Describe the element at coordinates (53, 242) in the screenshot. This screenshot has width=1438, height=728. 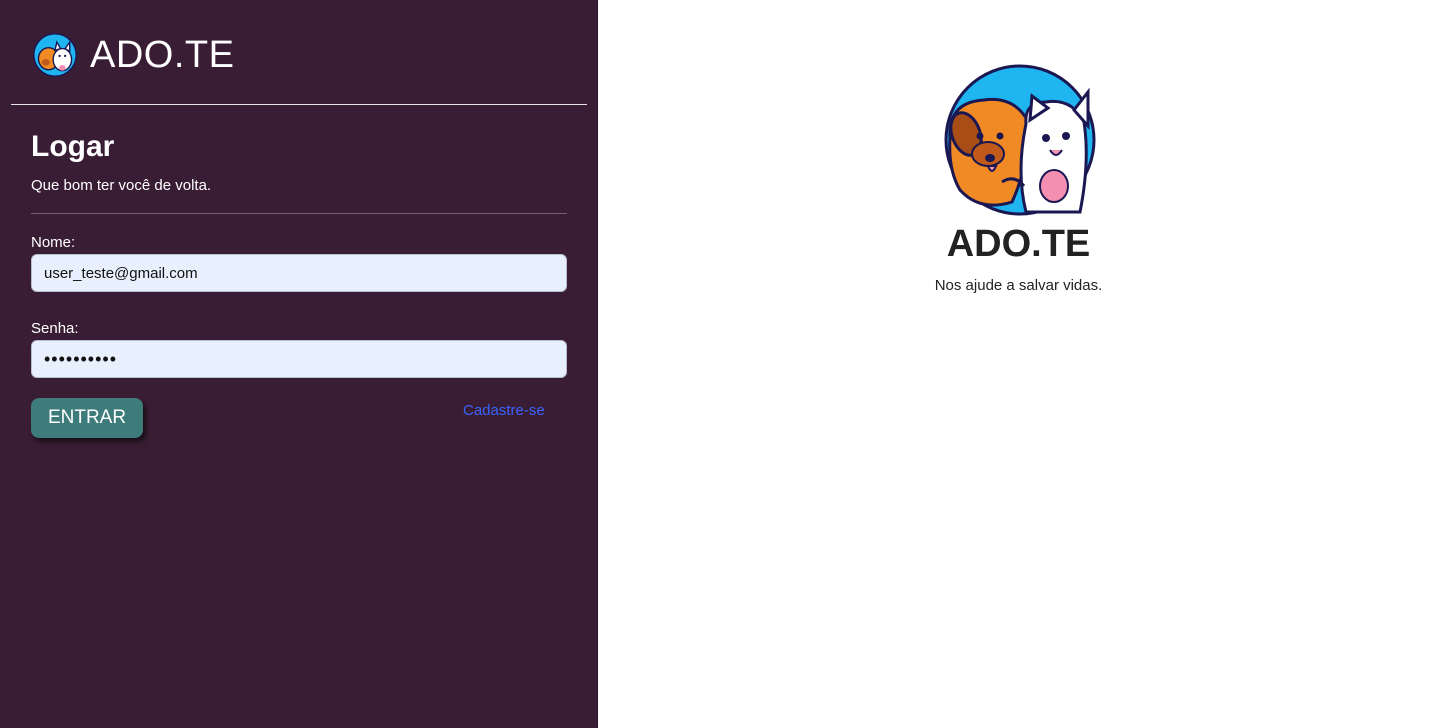
I see `name-label: Nome:` at that location.